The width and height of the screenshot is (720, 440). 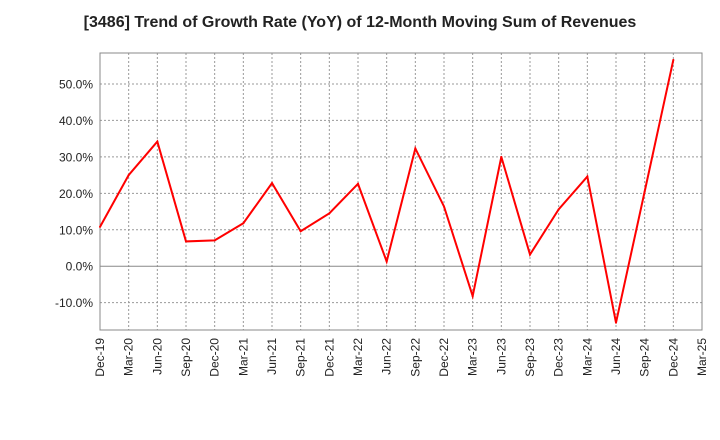 I want to click on y-tick-label: 10.0%, so click(x=76, y=230).